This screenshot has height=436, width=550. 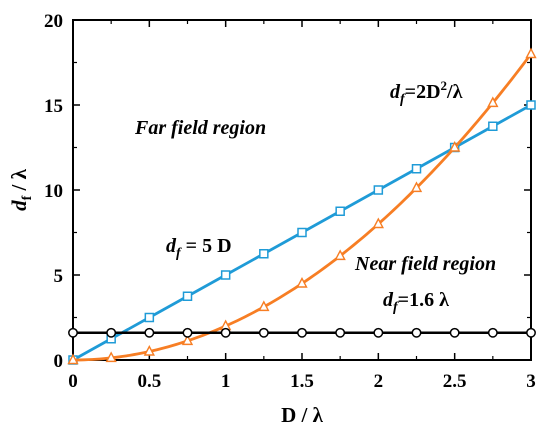 What do you see at coordinates (171, 246) in the screenshot?
I see `eq-linear-d: d` at bounding box center [171, 246].